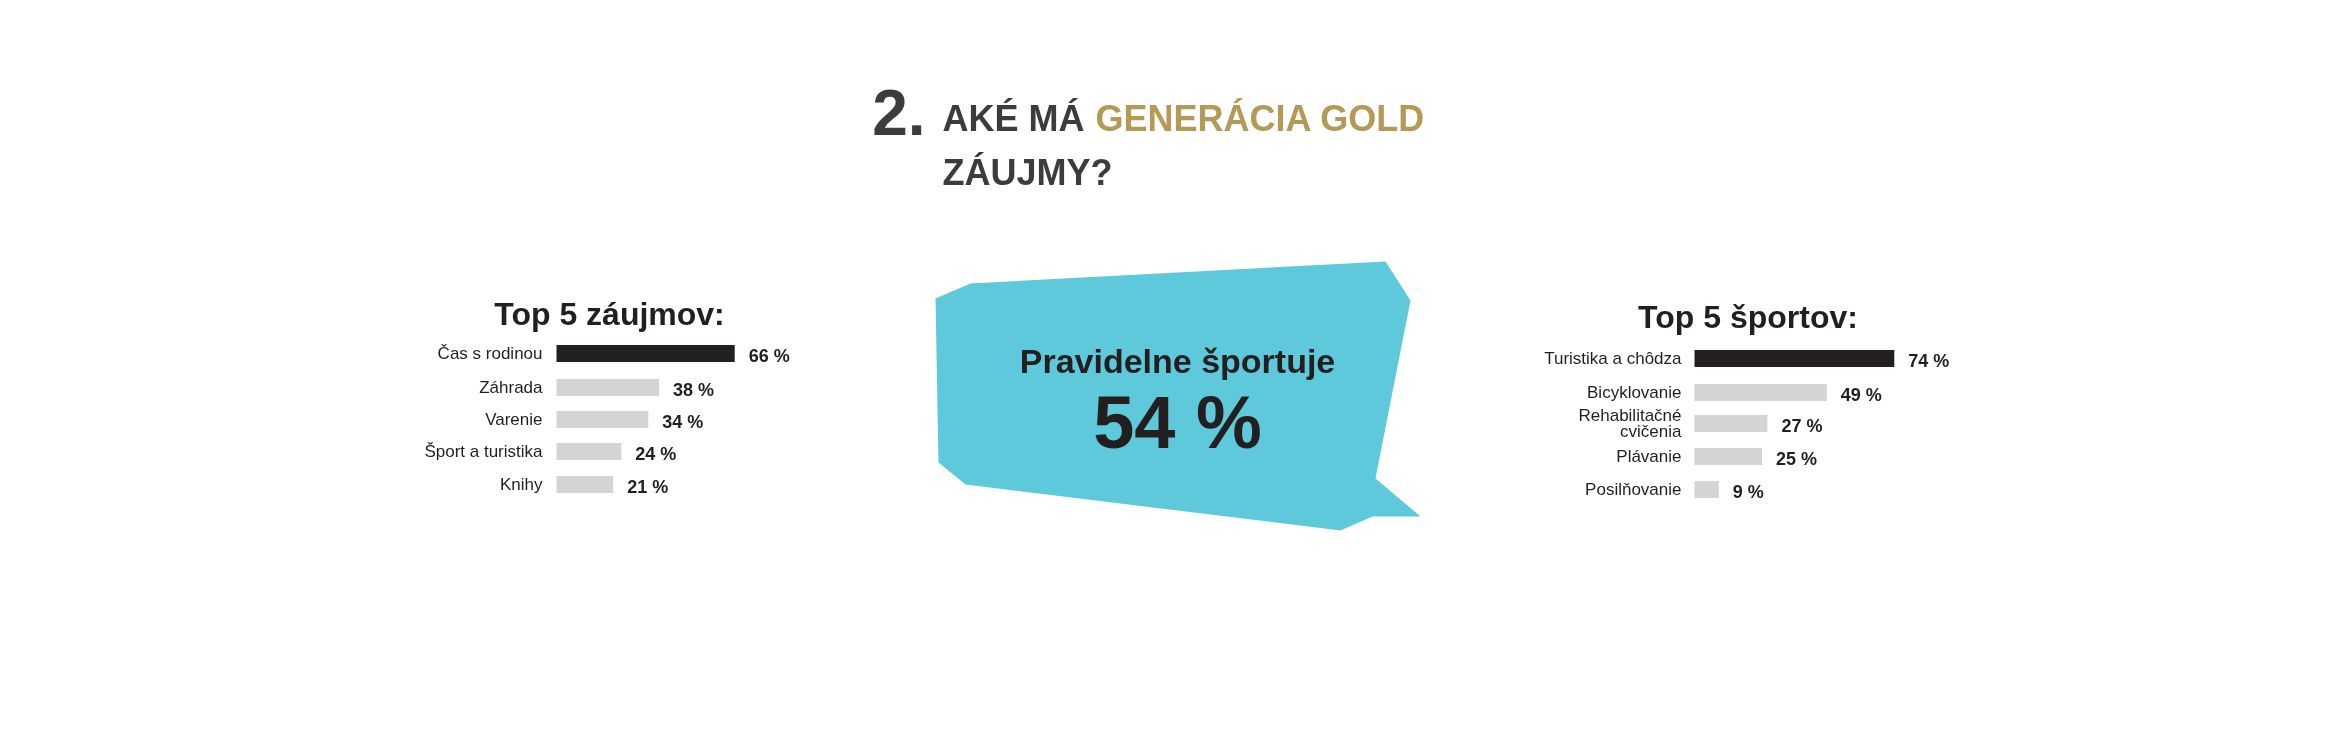  I want to click on data-label: 49 %, so click(1861, 394).